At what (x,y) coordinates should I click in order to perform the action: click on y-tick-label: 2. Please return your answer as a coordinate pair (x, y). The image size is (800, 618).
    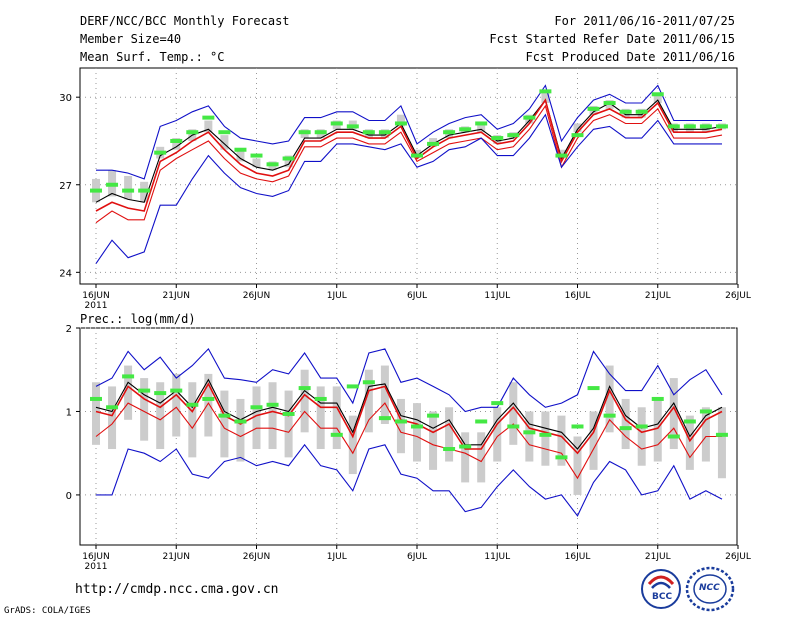
    Looking at the image, I should click on (69, 329).